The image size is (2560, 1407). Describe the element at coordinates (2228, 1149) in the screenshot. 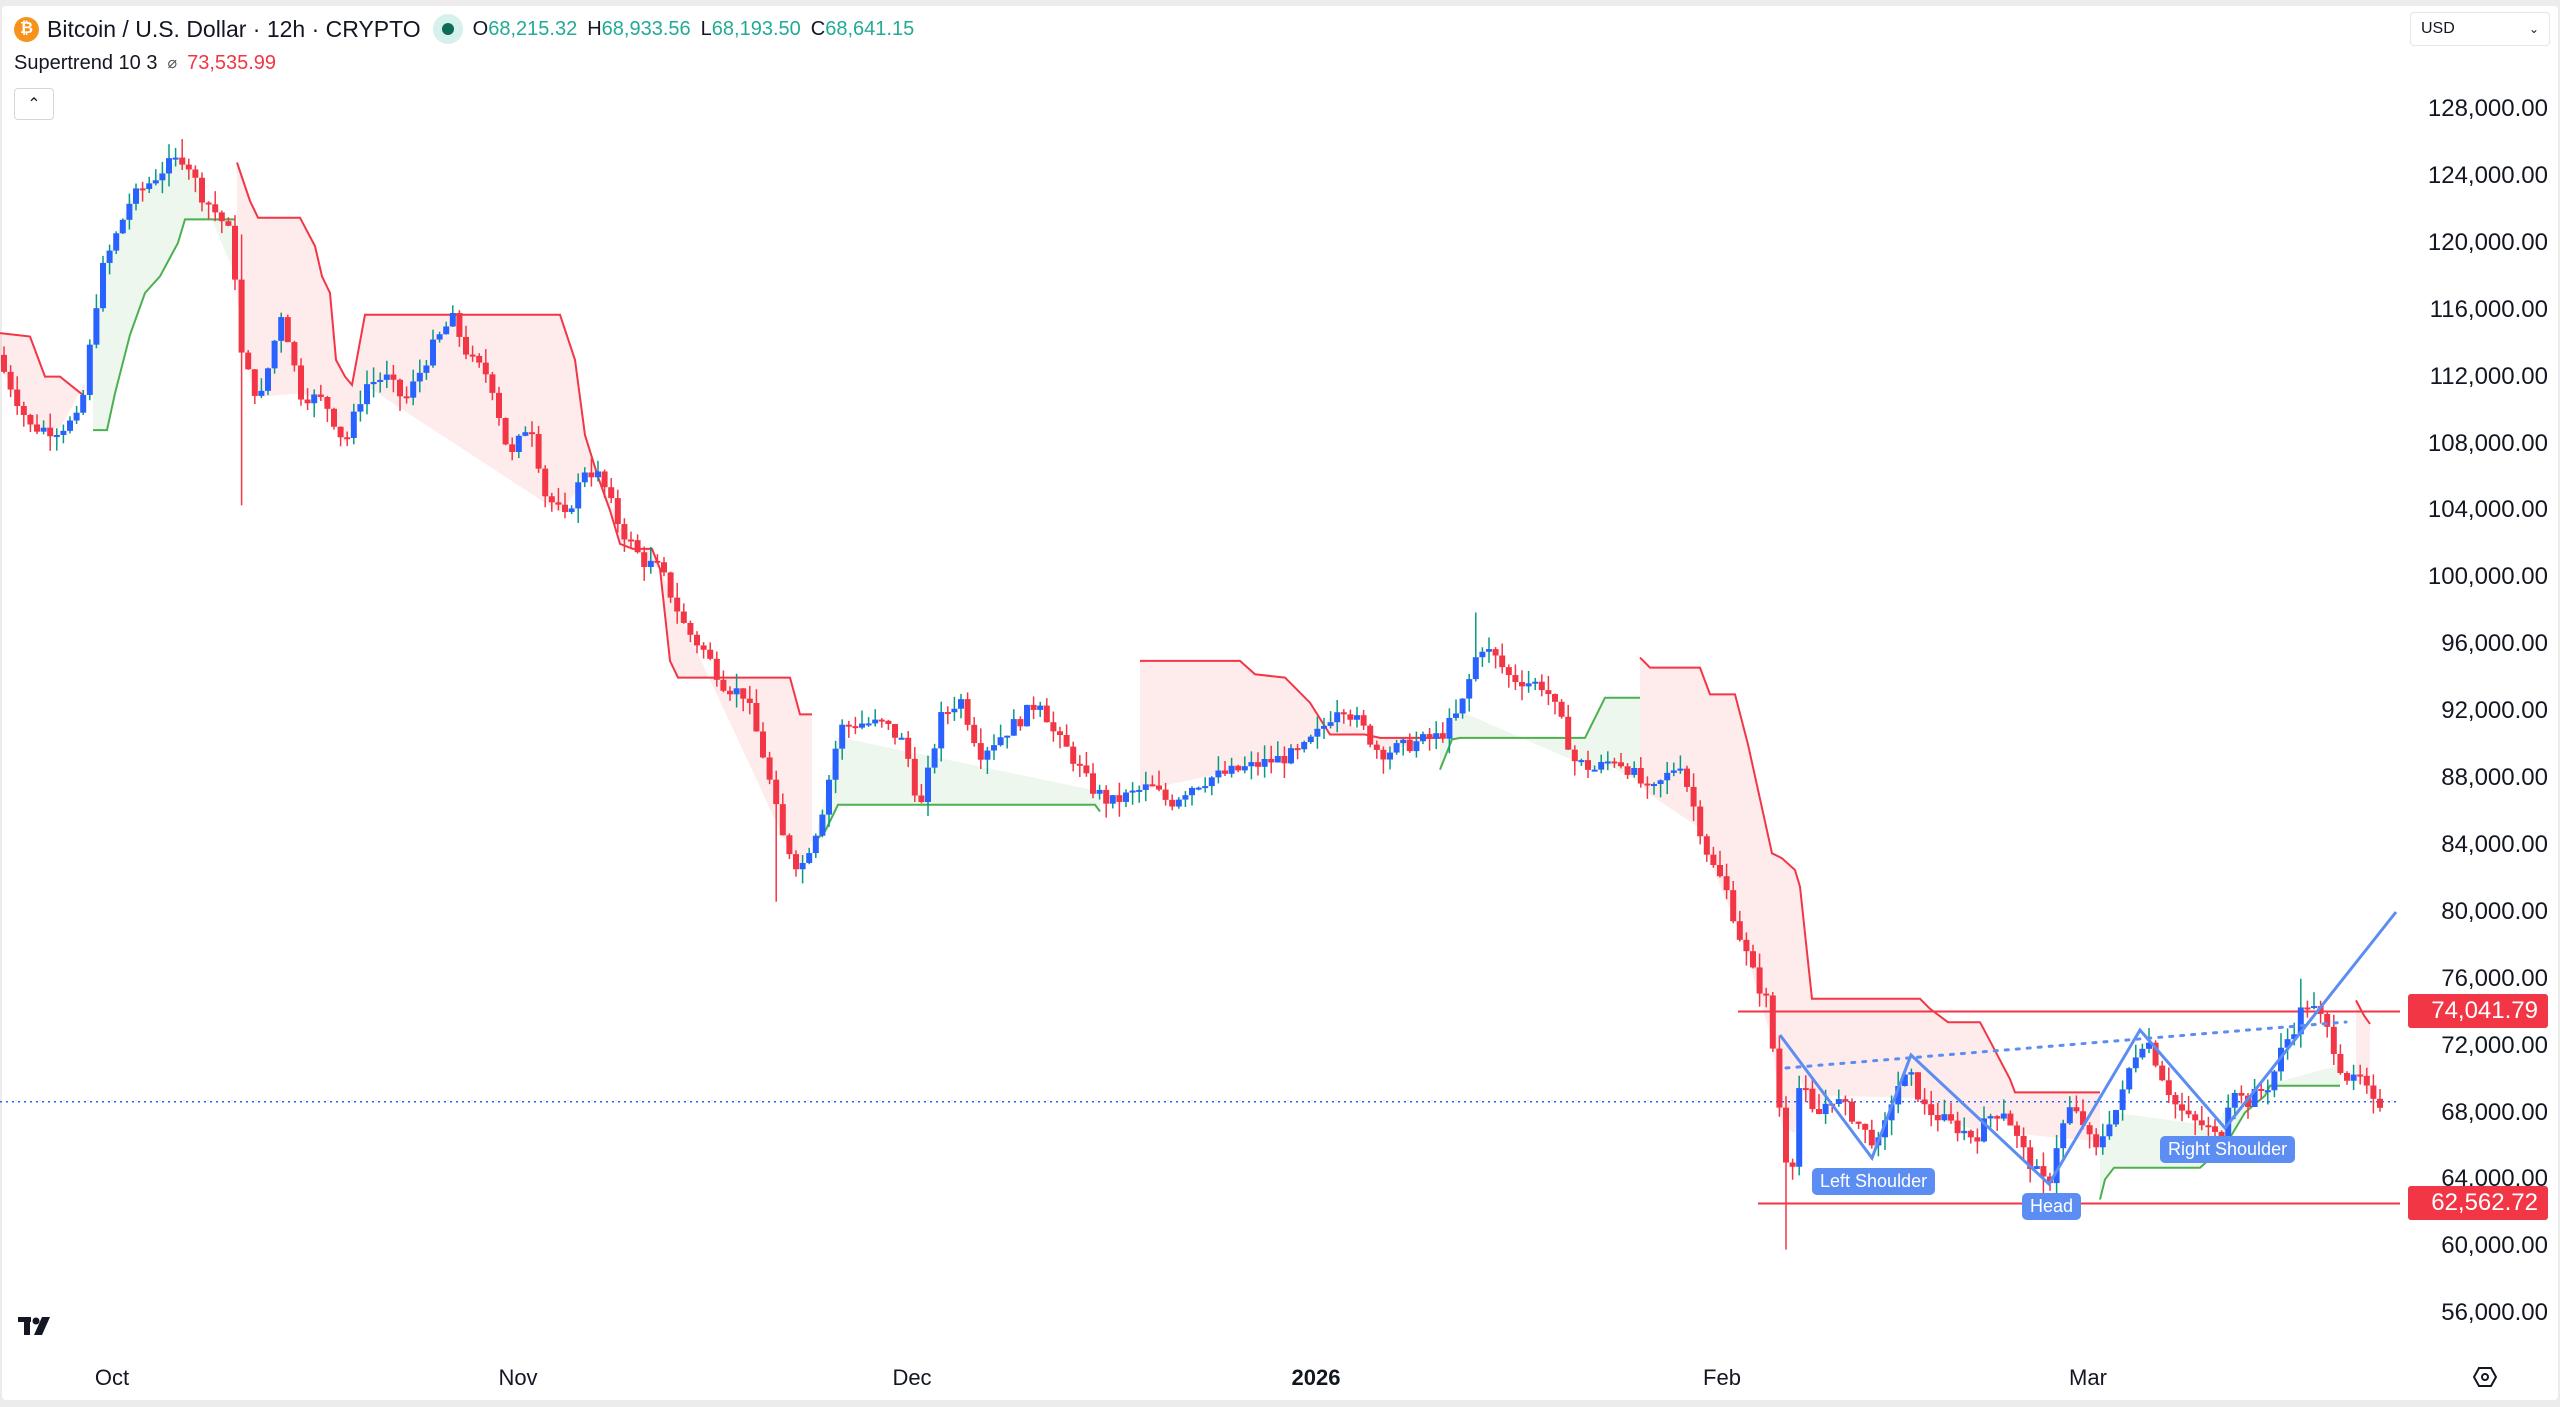

I see `pattern-label: Right Shoulder` at that location.